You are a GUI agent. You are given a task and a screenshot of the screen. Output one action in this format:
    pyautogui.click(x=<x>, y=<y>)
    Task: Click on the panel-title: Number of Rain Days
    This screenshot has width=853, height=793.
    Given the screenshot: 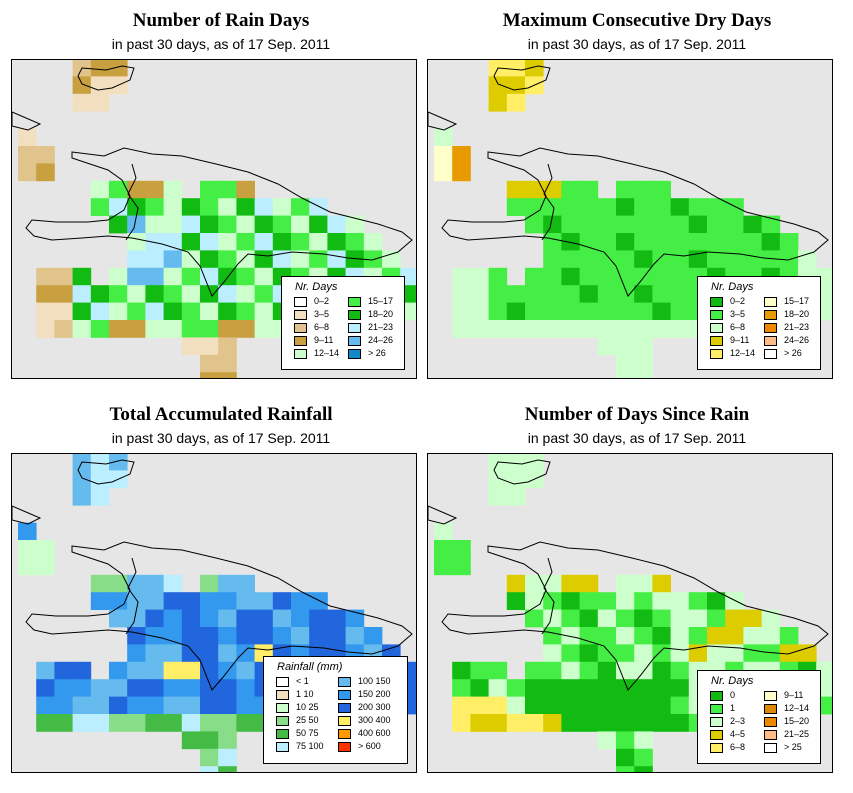 What is the action you would take?
    pyautogui.click(x=221, y=20)
    